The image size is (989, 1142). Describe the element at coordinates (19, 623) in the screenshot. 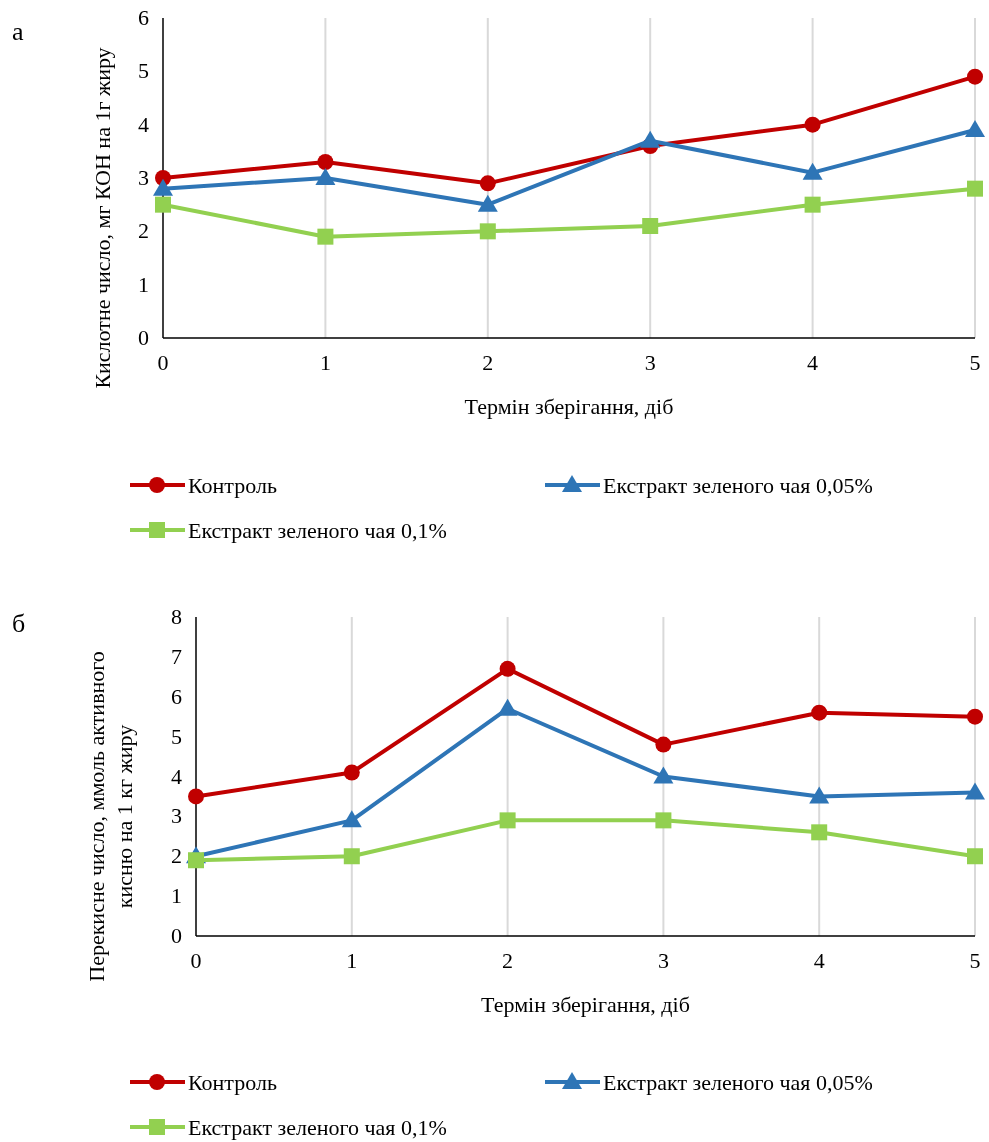

I see `text: б` at that location.